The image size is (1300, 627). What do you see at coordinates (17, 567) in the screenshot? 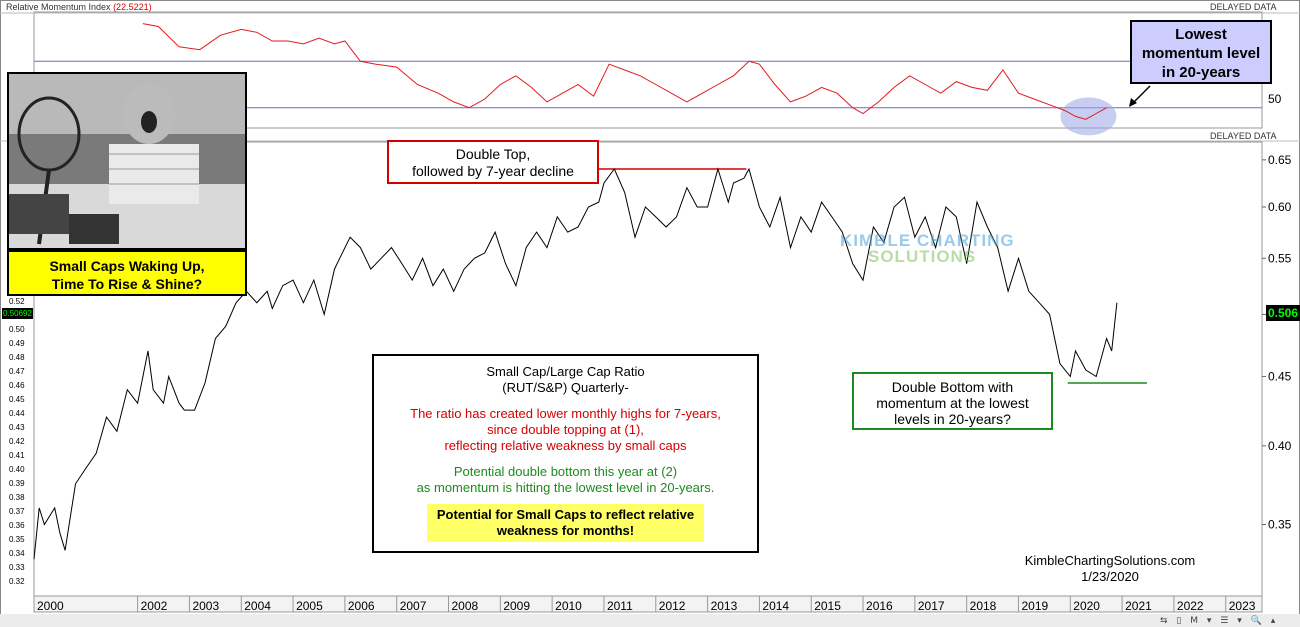
I see `left-tick-label: 0.33` at bounding box center [17, 567].